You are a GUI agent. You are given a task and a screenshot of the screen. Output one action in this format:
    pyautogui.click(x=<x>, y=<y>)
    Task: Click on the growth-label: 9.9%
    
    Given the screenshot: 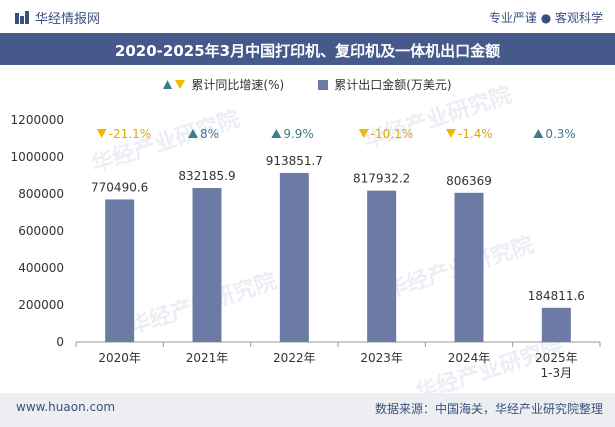 What is the action you would take?
    pyautogui.click(x=298, y=134)
    